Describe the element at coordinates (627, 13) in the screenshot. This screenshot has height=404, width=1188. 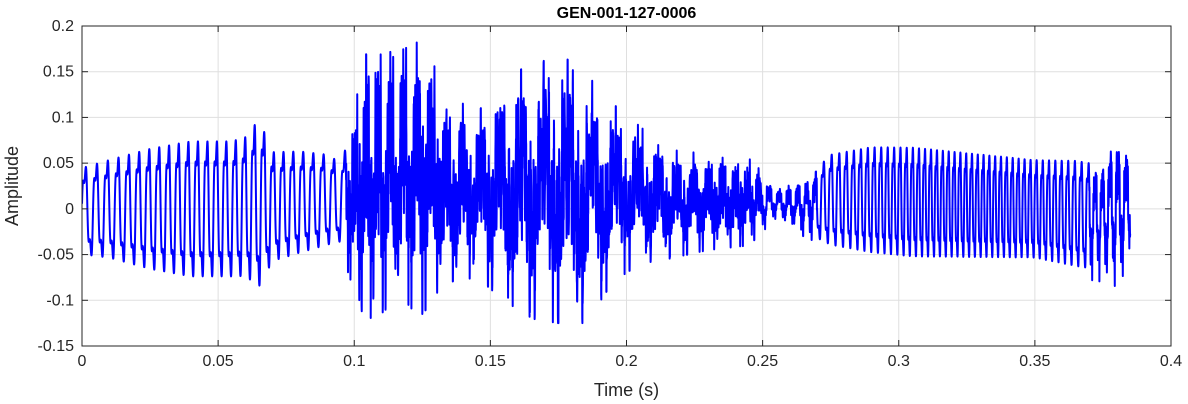
I see `chart-title: GEN-001-127-0006` at that location.